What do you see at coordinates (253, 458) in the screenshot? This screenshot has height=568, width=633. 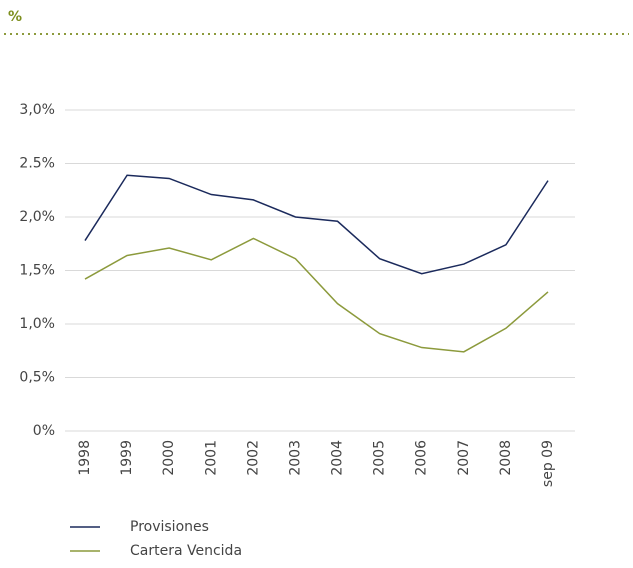 I see `x-tick-label: 2002` at bounding box center [253, 458].